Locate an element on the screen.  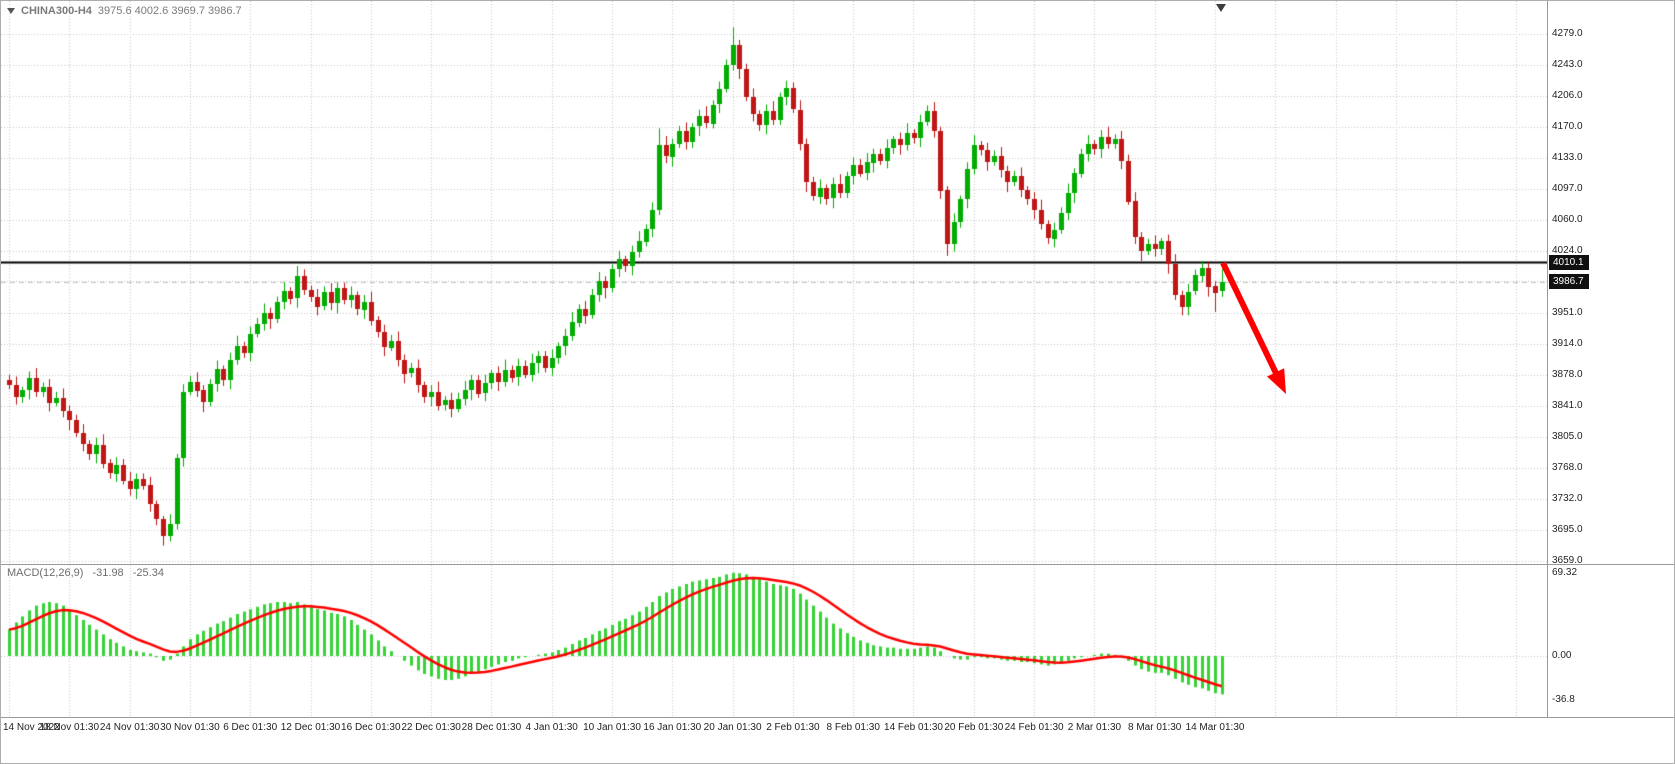
price-axis-label: 4279.0 is located at coordinates (1567, 33).